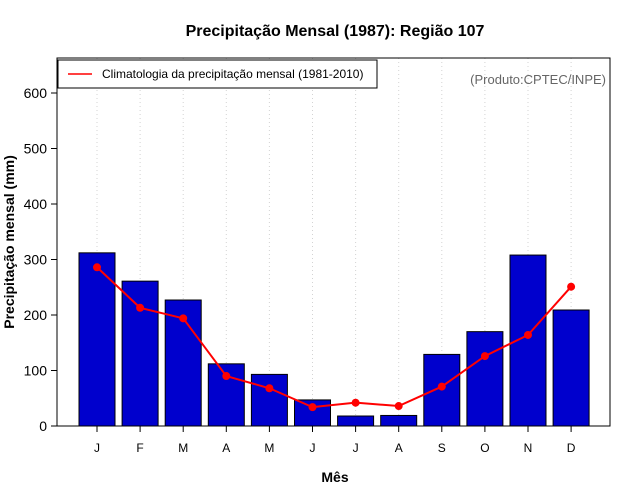 The height and width of the screenshot is (500, 640). What do you see at coordinates (36, 204) in the screenshot?
I see `y-tick-label: 400` at bounding box center [36, 204].